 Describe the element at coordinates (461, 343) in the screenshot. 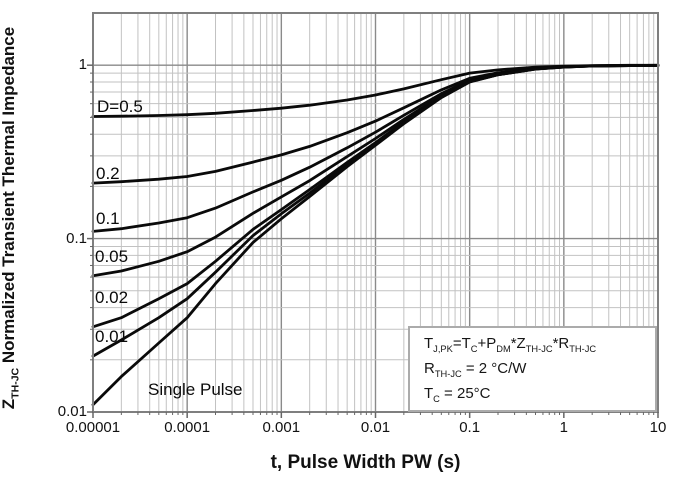

I see `text-segment: =T` at that location.